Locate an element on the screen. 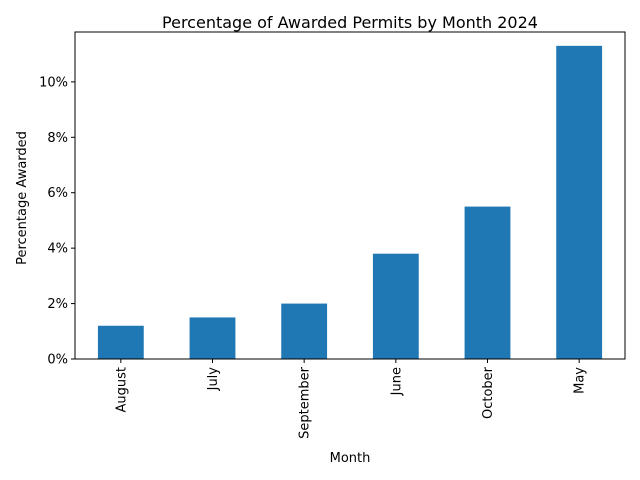 The image size is (640, 480). y-tick-label: 2% is located at coordinates (57, 304).